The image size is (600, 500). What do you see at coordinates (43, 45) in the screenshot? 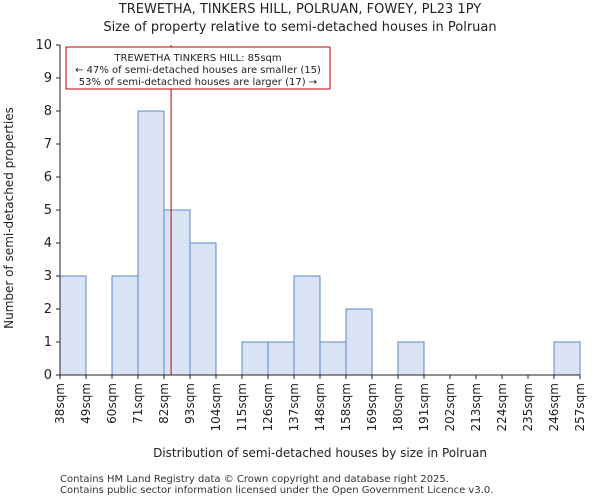
I see `y-tick-label: 10` at bounding box center [43, 45].